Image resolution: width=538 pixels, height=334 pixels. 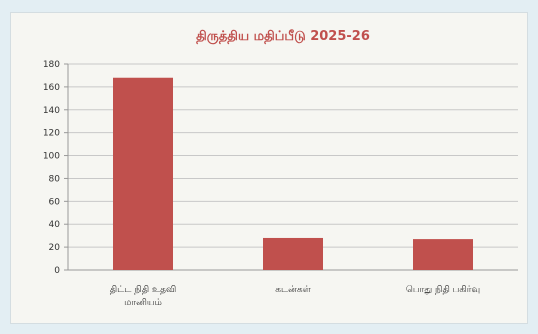 What do you see at coordinates (443, 290) in the screenshot?
I see `x-category-label: பொது நிதி பகிர்வு` at bounding box center [443, 290].